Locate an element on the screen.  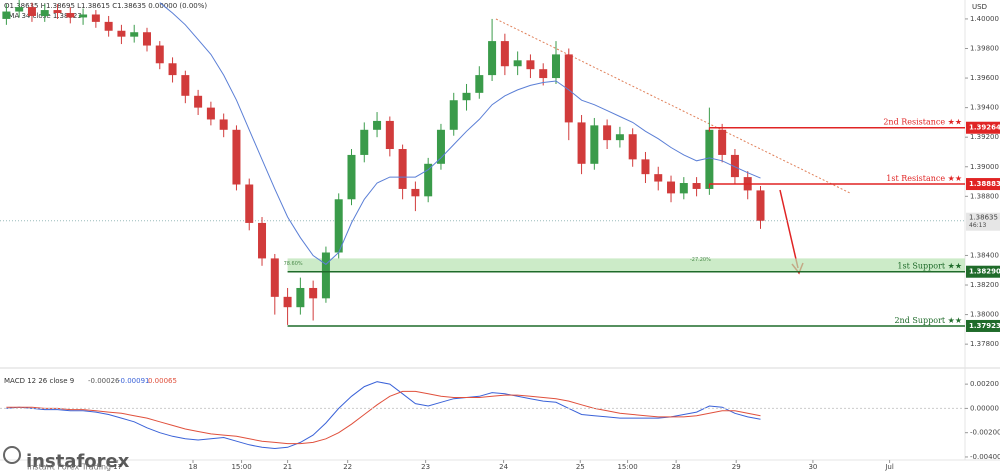
macd-y-tick-label: 0.00200 is located at coordinates (984, 384).